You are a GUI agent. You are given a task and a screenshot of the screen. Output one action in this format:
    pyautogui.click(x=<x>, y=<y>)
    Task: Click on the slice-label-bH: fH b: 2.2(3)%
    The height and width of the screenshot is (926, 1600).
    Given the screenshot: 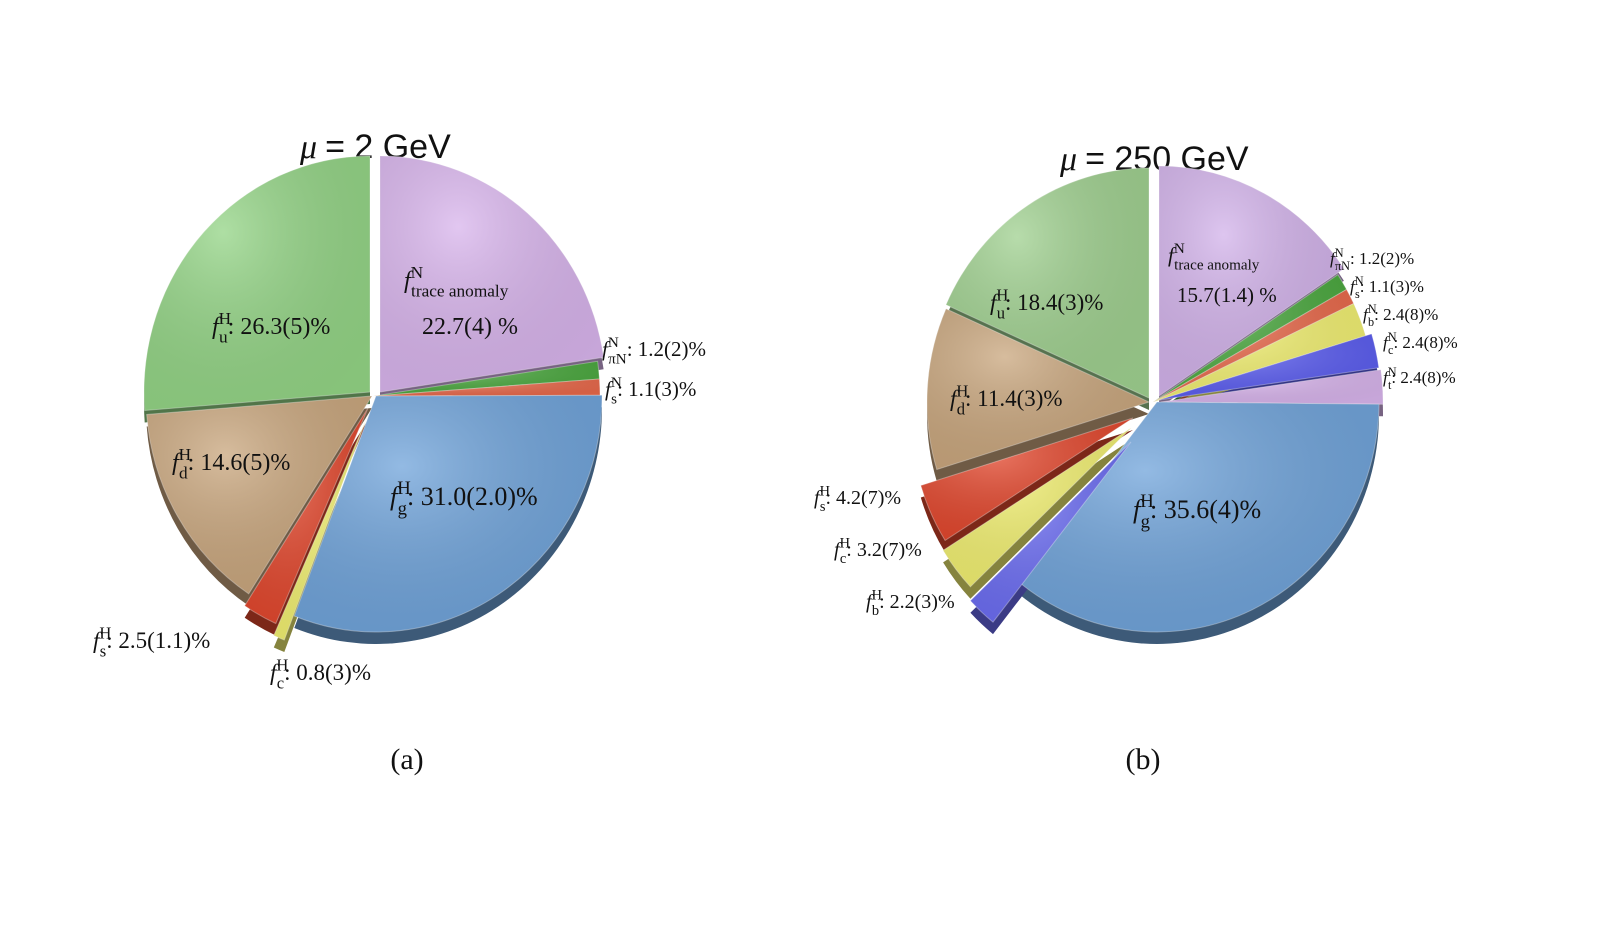 What is the action you would take?
    pyautogui.click(x=910, y=604)
    